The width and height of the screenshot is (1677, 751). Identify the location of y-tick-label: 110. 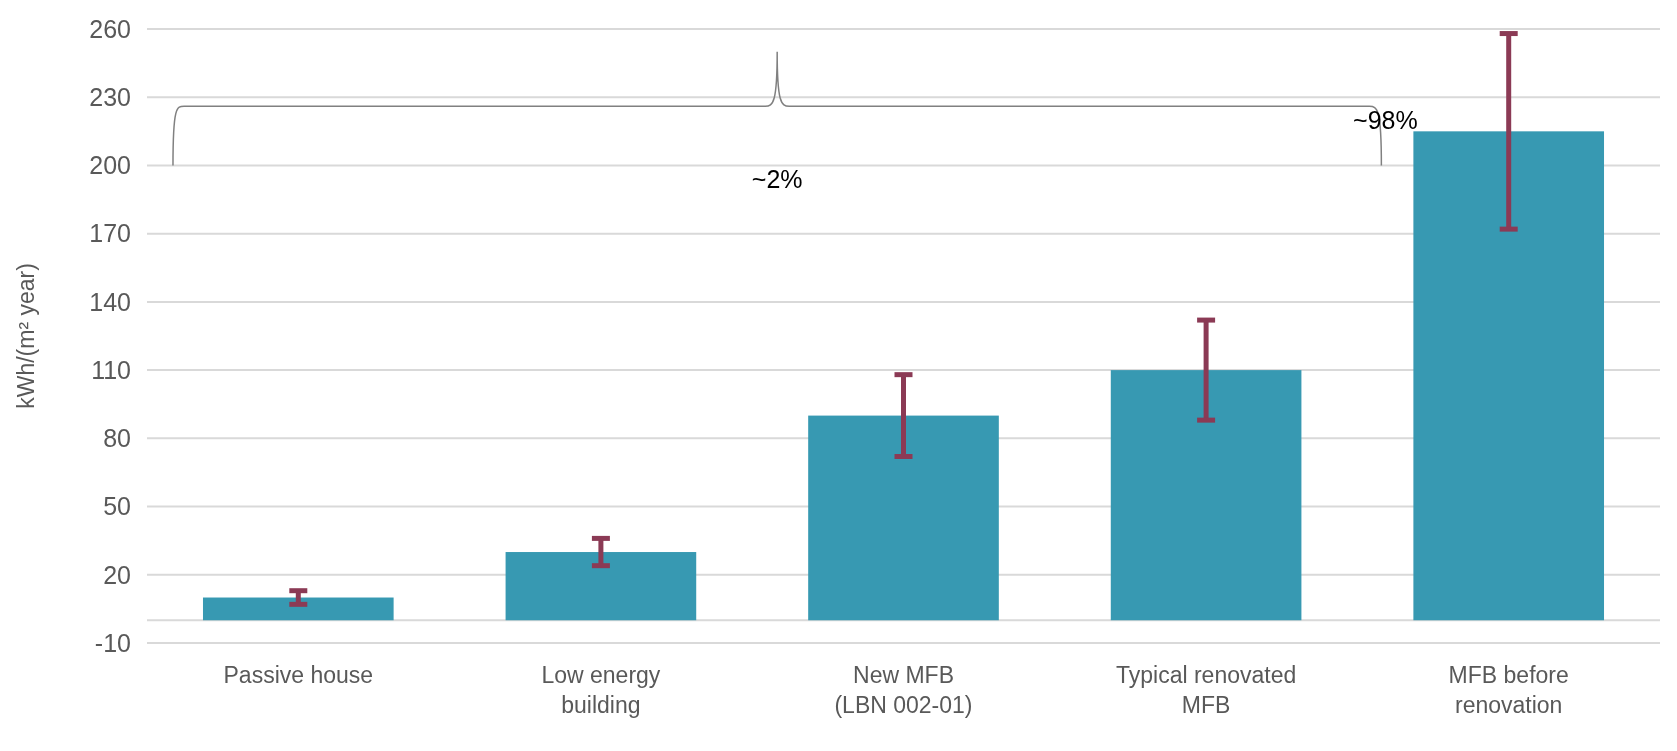
(111, 369).